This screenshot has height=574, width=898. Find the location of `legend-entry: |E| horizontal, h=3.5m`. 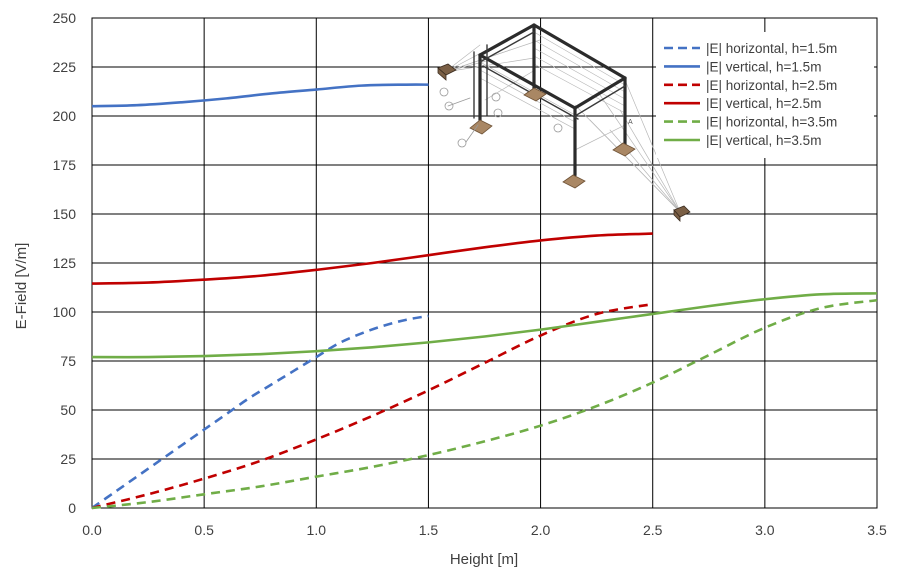

legend-entry: |E| horizontal, h=3.5m is located at coordinates (771, 122).